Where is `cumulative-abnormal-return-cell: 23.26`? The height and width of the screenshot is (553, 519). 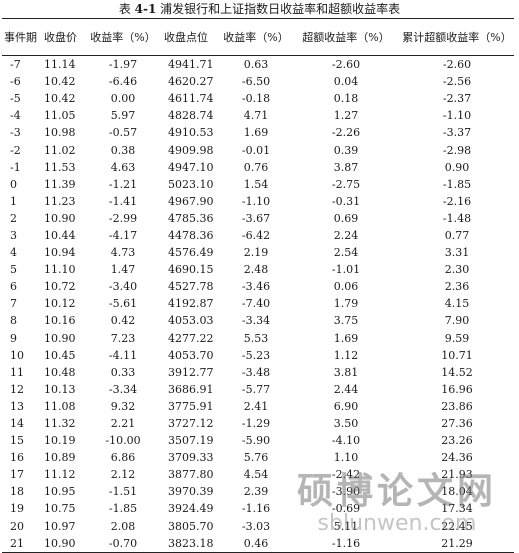
cumulative-abnormal-return-cell: 23.26 is located at coordinates (457, 441).